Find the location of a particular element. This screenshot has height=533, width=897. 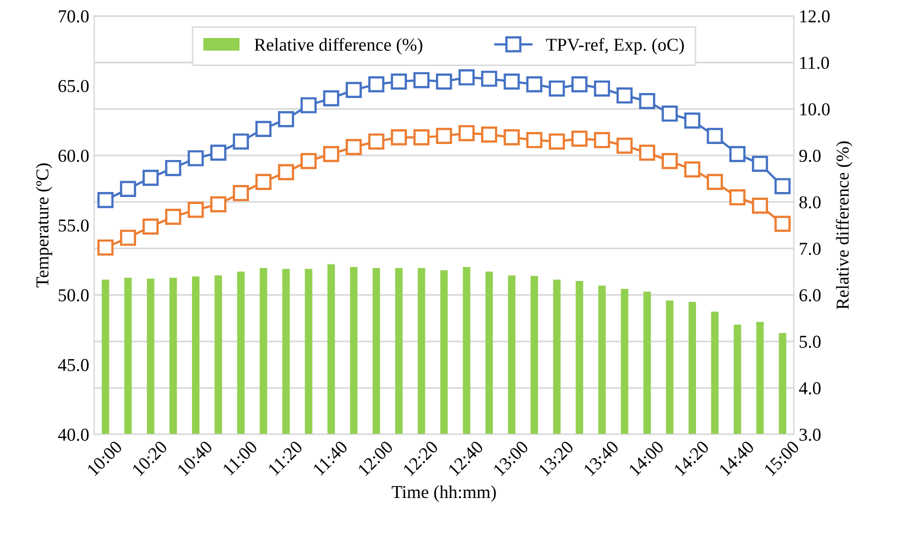

y-tick-label: 40.0 is located at coordinates (73, 434).